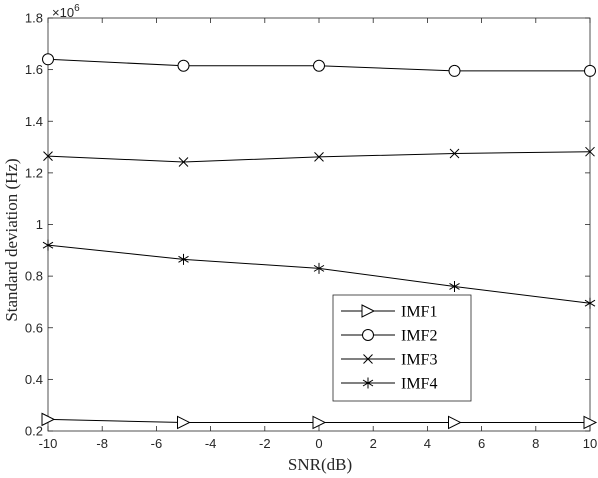 Image resolution: width=598 pixels, height=478 pixels. I want to click on y-tick-label: 1.2, so click(34, 172).